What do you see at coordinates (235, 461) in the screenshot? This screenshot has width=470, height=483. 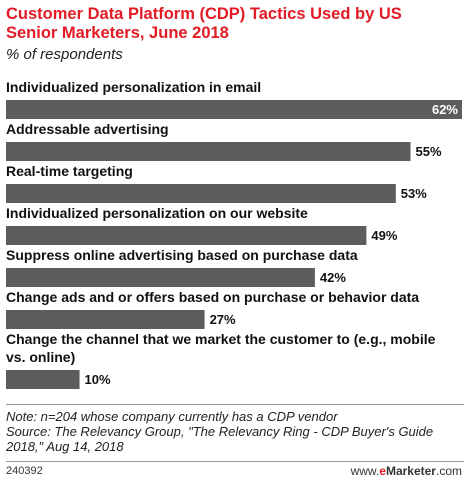 I see `footer-divider-bottom` at bounding box center [235, 461].